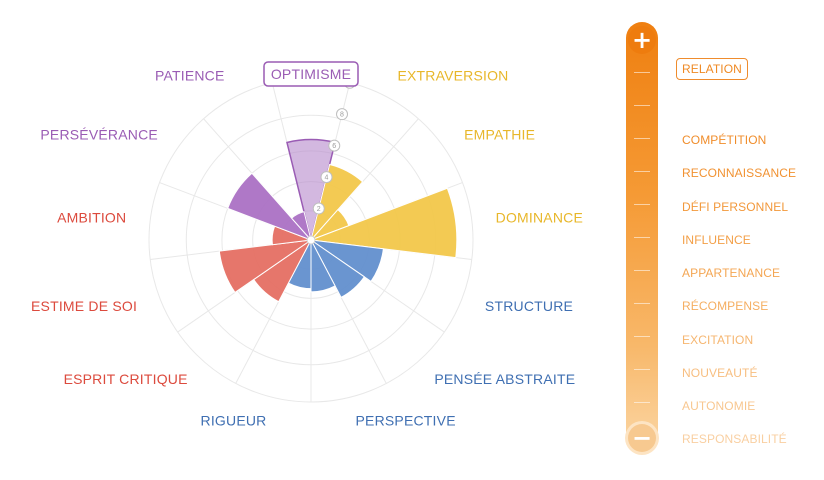 The width and height of the screenshot is (824, 480). What do you see at coordinates (724, 140) in the screenshot?
I see `factor-item: COMPÉTITION` at bounding box center [724, 140].